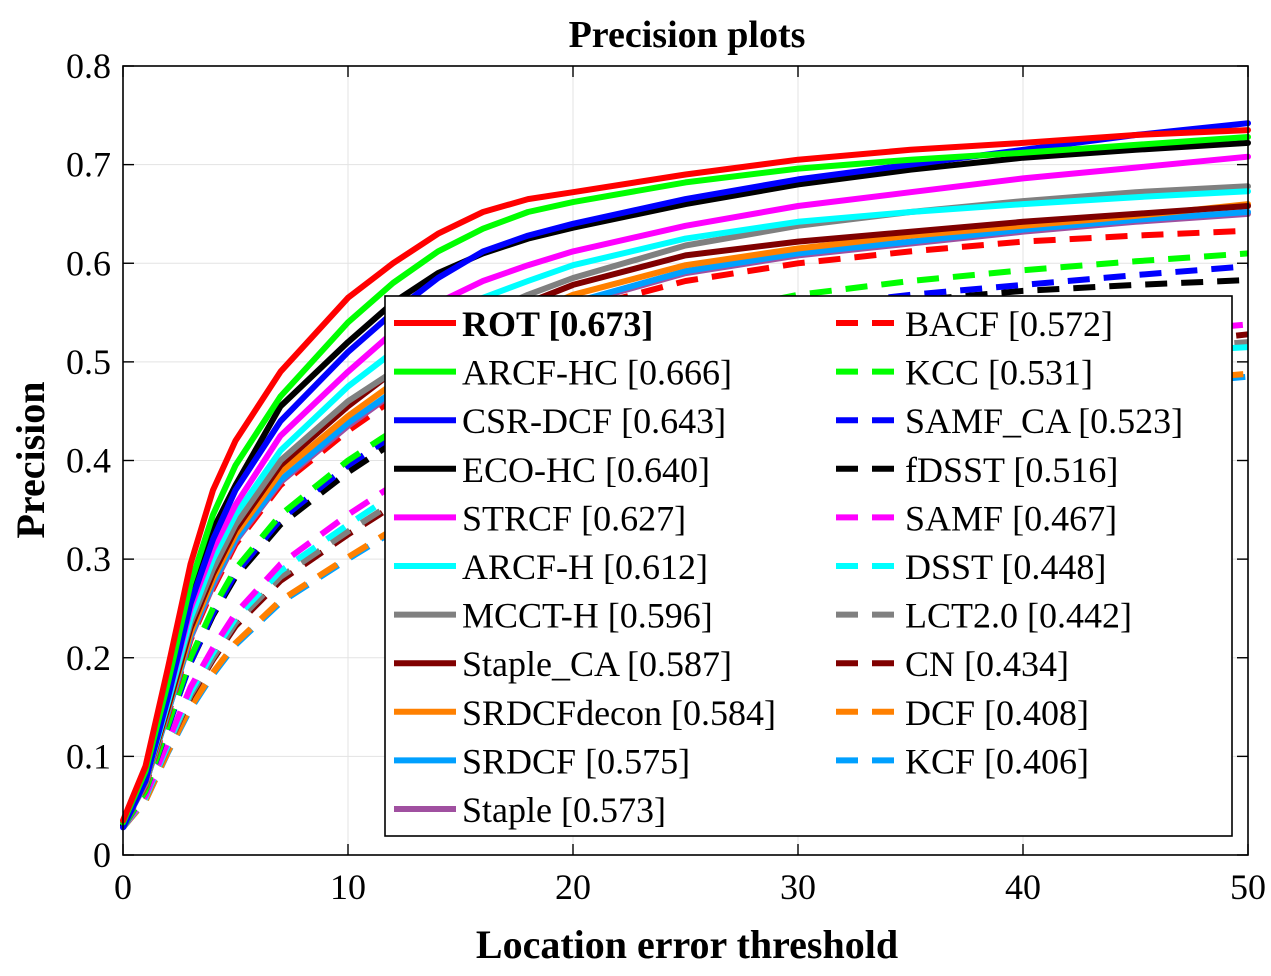  What do you see at coordinates (88, 658) in the screenshot?
I see `y-tick-label: 0.2` at bounding box center [88, 658].